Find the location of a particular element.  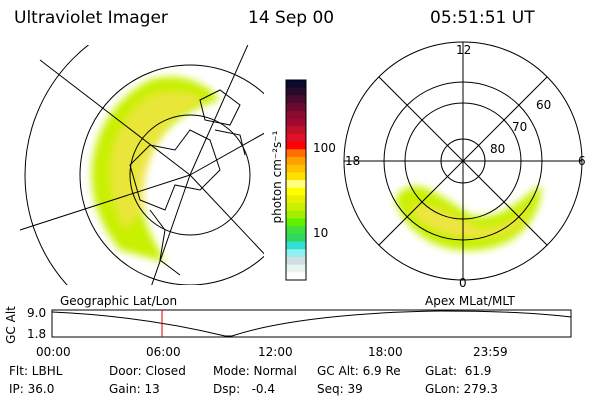

altitude-plot-frame is located at coordinates (311, 323).